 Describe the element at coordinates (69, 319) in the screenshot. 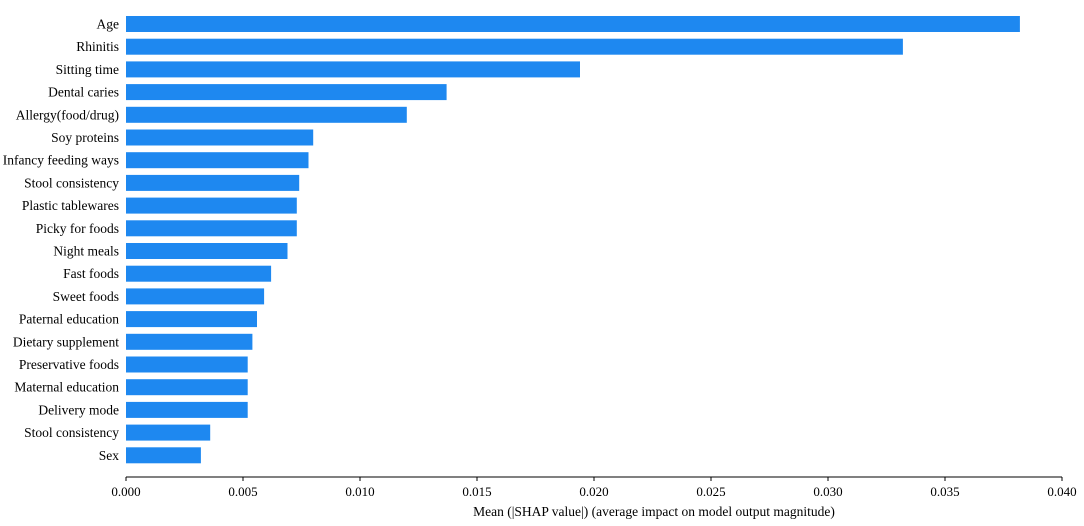

I see `category-label: Paternal education` at that location.